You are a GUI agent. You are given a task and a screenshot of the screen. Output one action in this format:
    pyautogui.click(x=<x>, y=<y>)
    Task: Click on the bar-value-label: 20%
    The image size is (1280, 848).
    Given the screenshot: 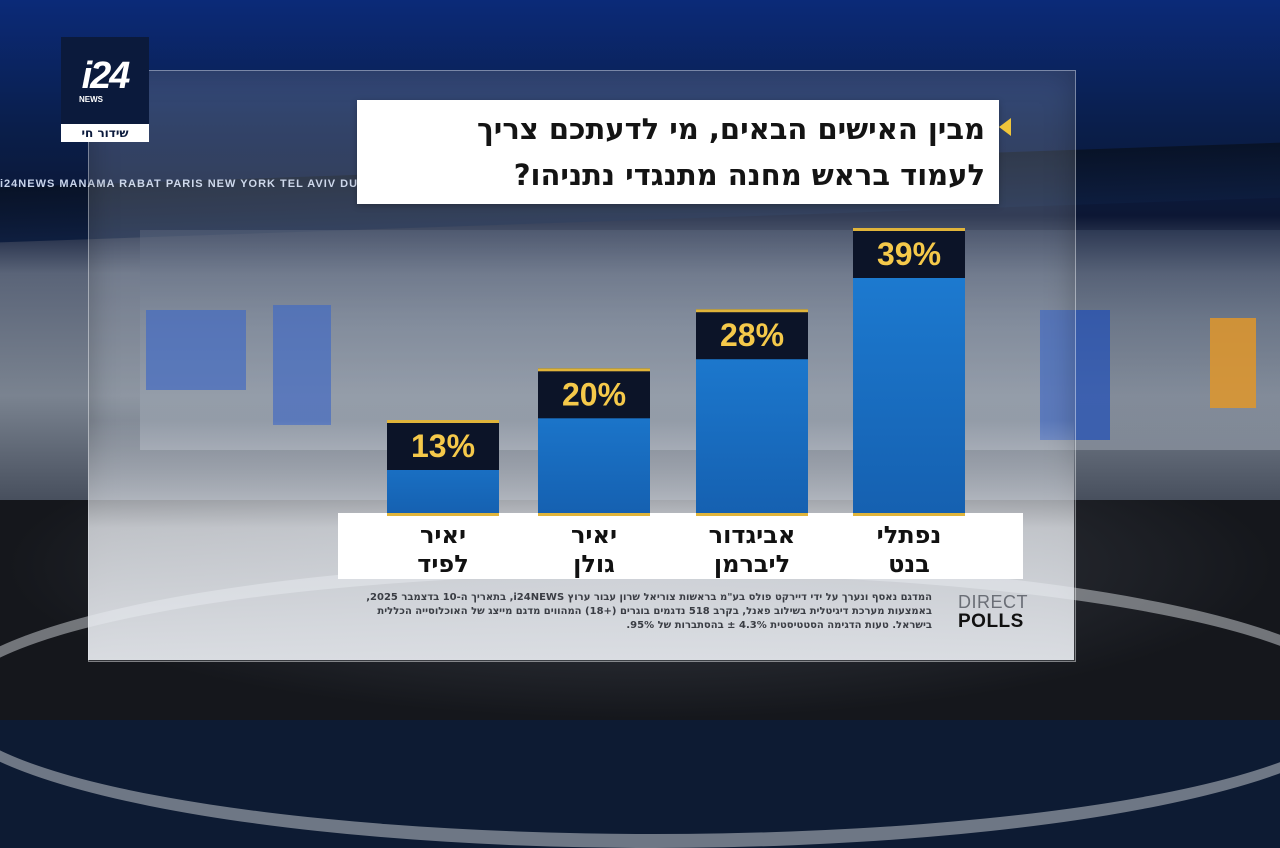 What is the action you would take?
    pyautogui.click(x=594, y=394)
    